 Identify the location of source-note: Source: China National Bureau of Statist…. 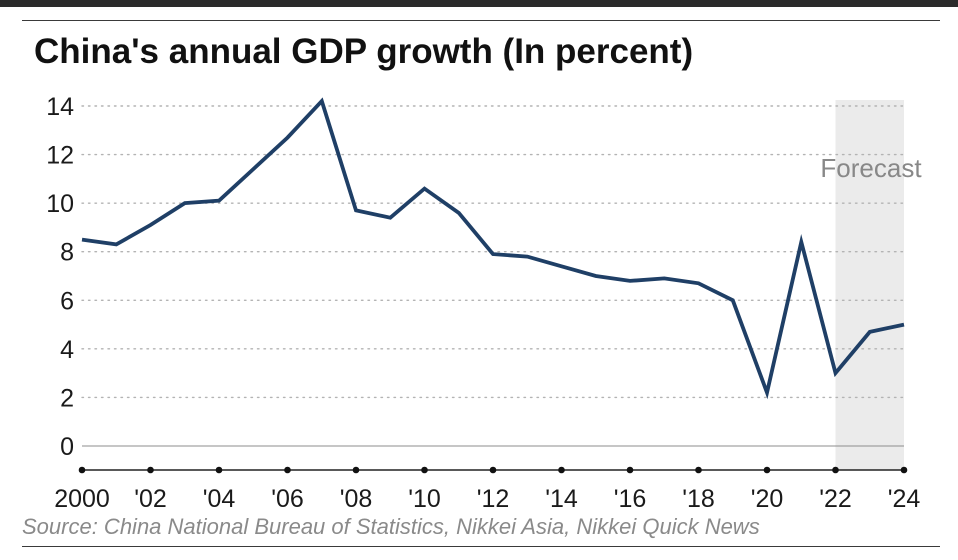
(391, 526).